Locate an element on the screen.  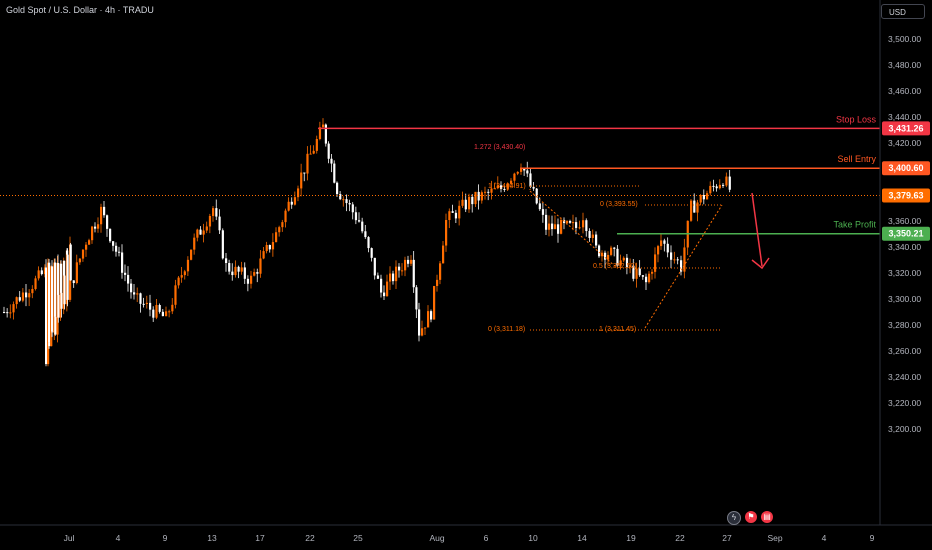
take-profit-level: Take Profit is located at coordinates (748, 227).